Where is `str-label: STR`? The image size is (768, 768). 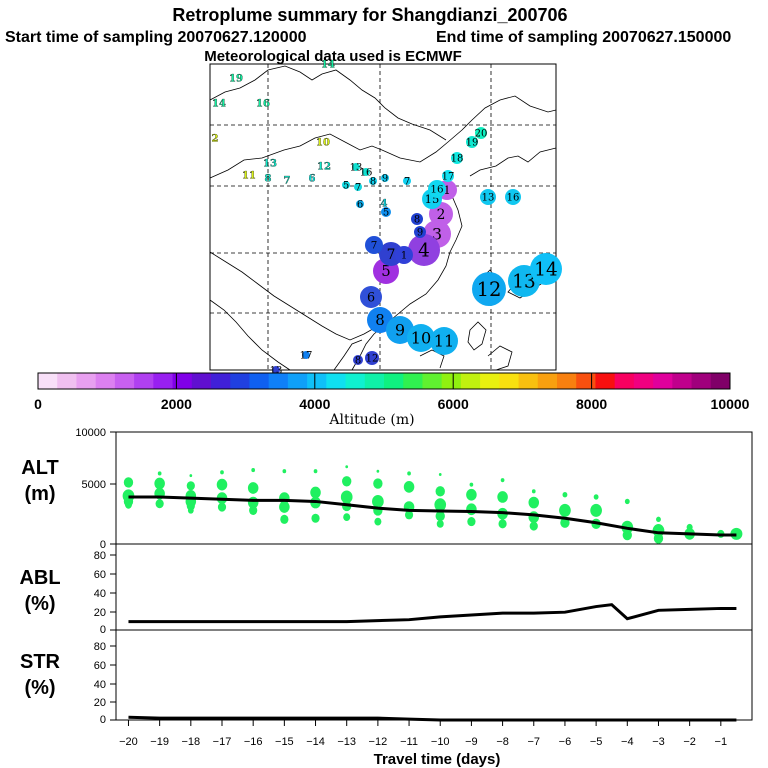 str-label: STR is located at coordinates (40, 662).